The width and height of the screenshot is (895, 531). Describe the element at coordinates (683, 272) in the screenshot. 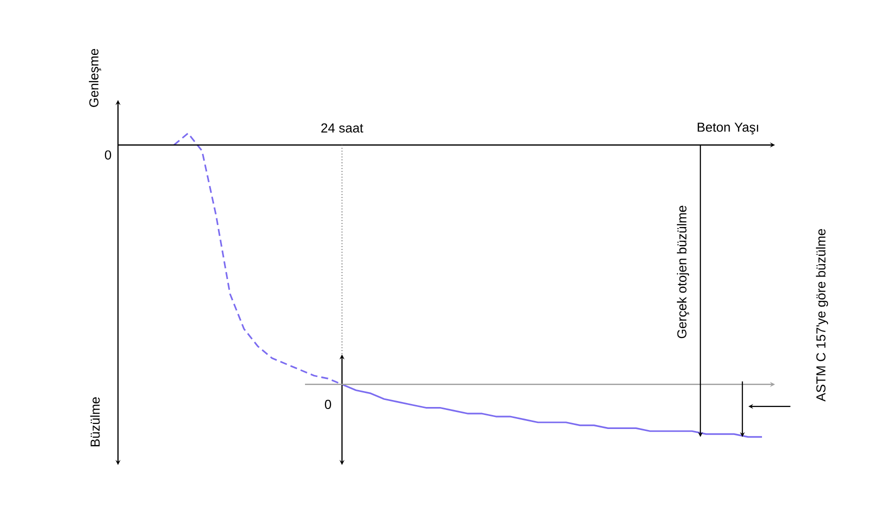

I see `annotation: Gerçek otojen büzülme` at that location.